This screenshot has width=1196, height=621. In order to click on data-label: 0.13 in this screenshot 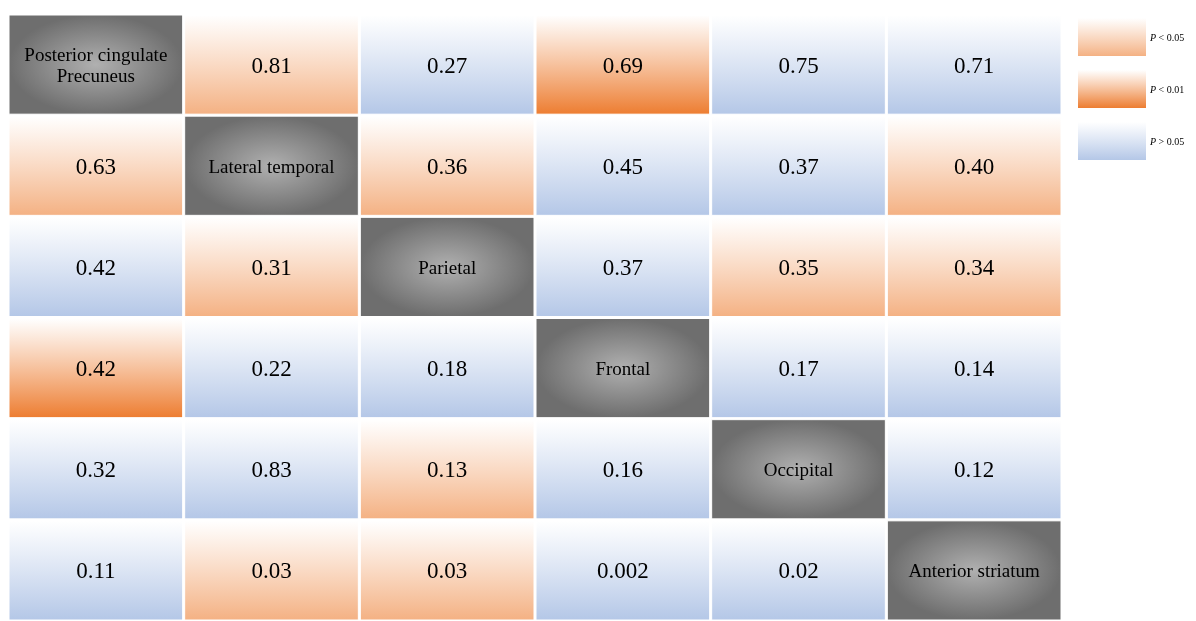, I will do `click(447, 469)`.